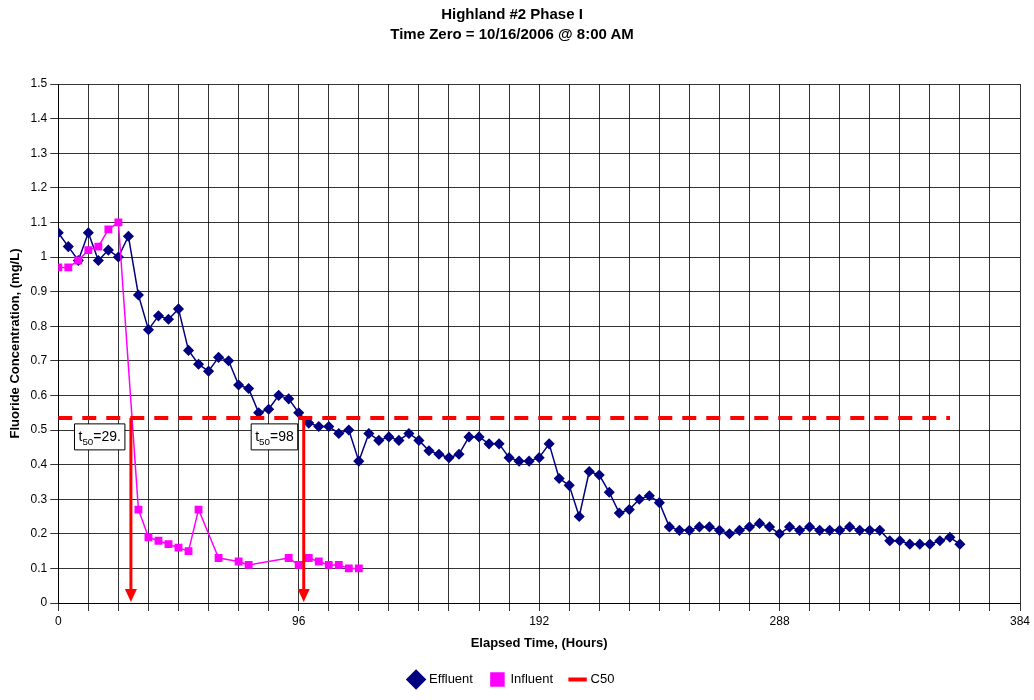 This screenshot has width=1034, height=700. What do you see at coordinates (299, 620) in the screenshot?
I see `x-tick-label: 96` at bounding box center [299, 620].